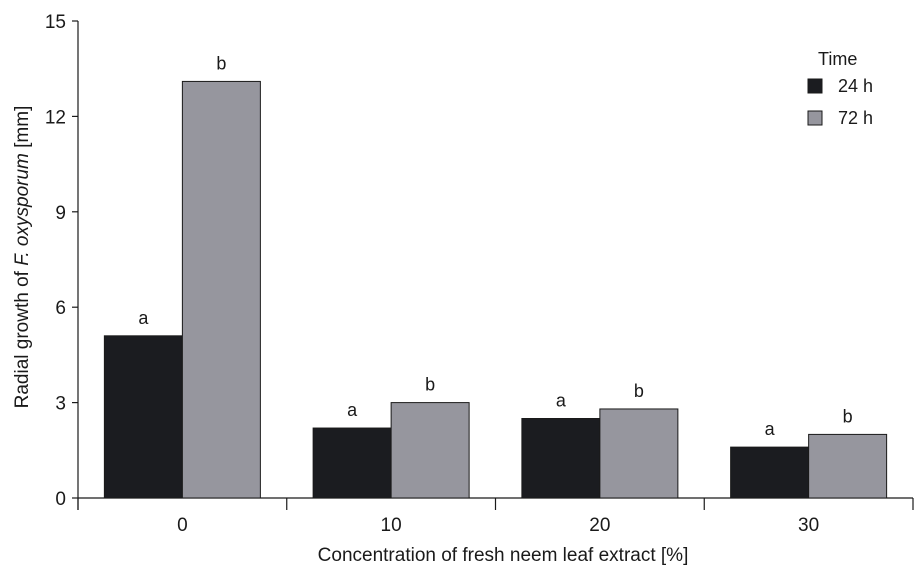 This screenshot has height=569, width=917. What do you see at coordinates (837, 59) in the screenshot?
I see `legend-title: Time` at bounding box center [837, 59].